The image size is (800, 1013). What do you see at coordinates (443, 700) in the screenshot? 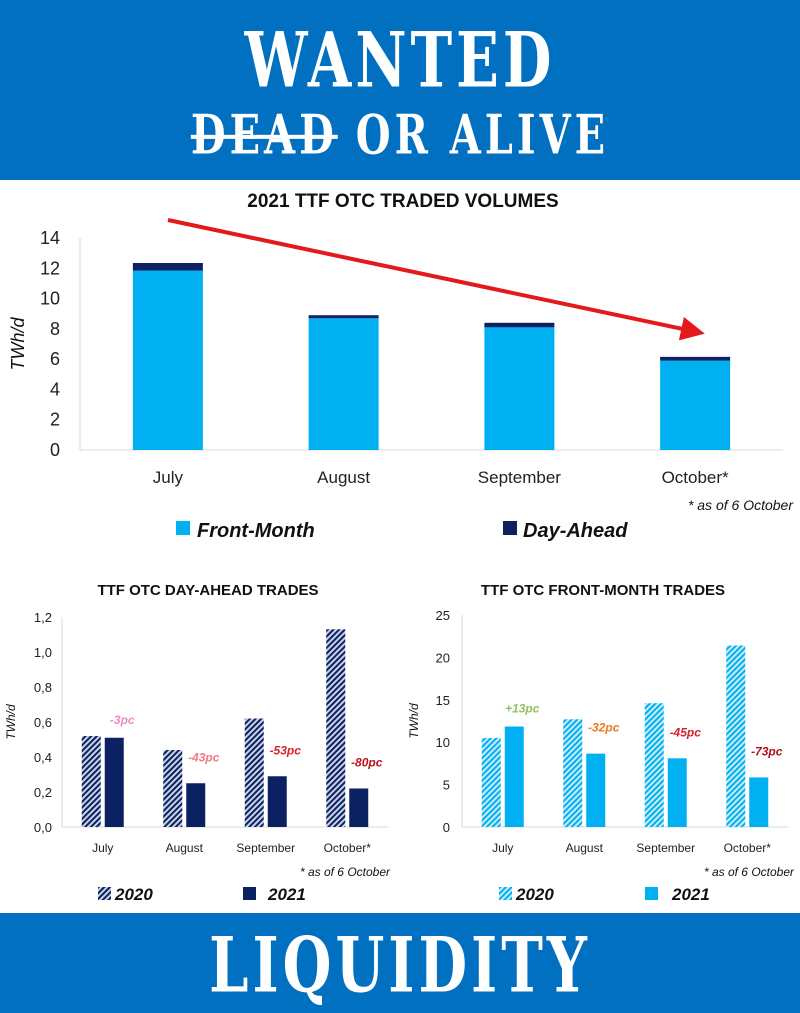
I see `y-tick-label: 15` at bounding box center [443, 700].